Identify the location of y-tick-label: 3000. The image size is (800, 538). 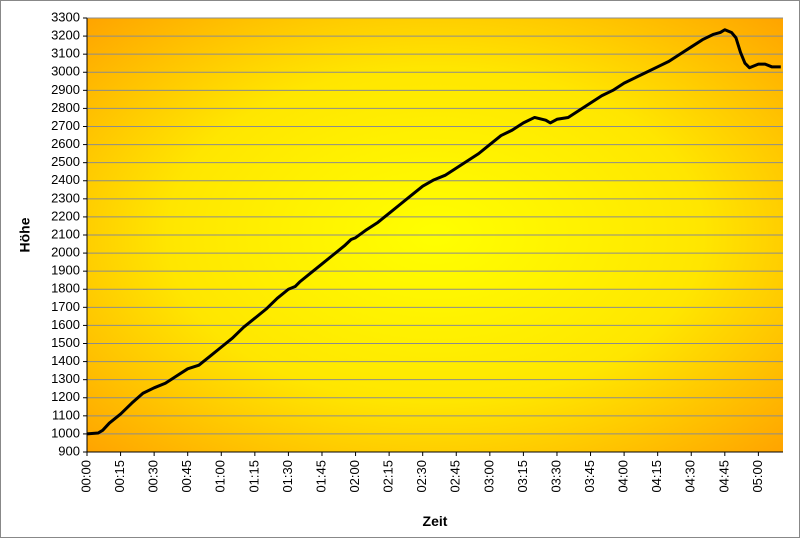
(65, 71).